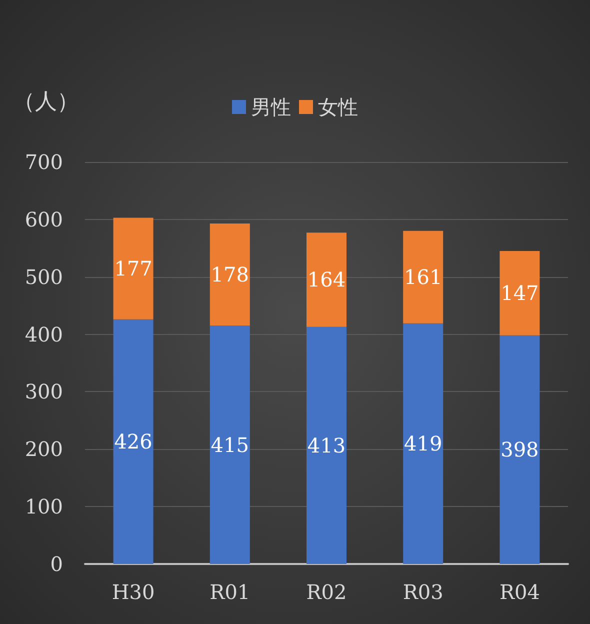 The image size is (590, 624). What do you see at coordinates (519, 450) in the screenshot?
I see `data-label: 398` at bounding box center [519, 450].